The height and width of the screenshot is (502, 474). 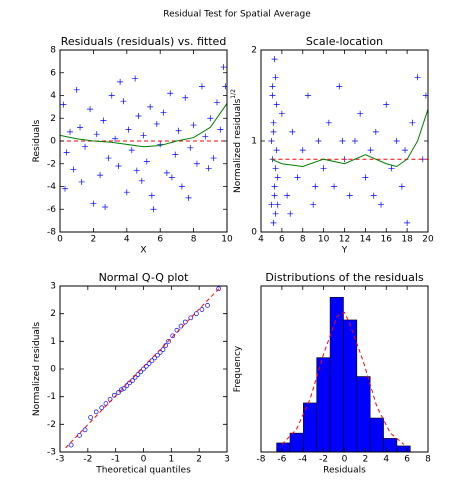 What do you see at coordinates (344, 41) in the screenshot?
I see `subplot-title: Scale-location` at bounding box center [344, 41].